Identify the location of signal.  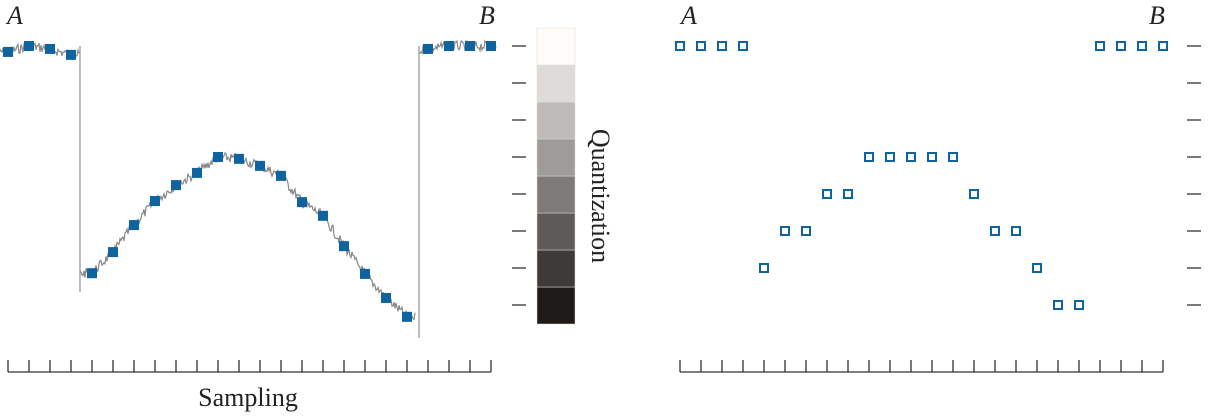
(247, 236).